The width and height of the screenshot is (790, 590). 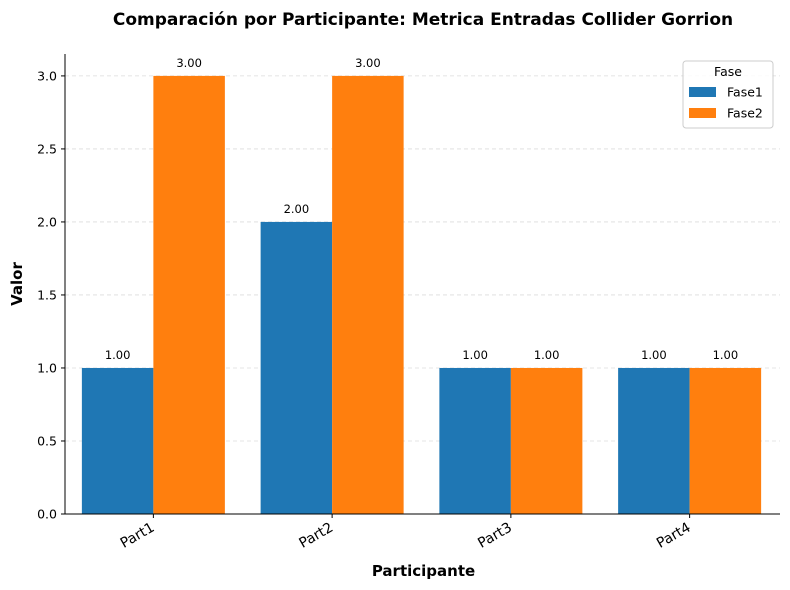 I want to click on bar-fase1-part2, so click(x=296, y=367).